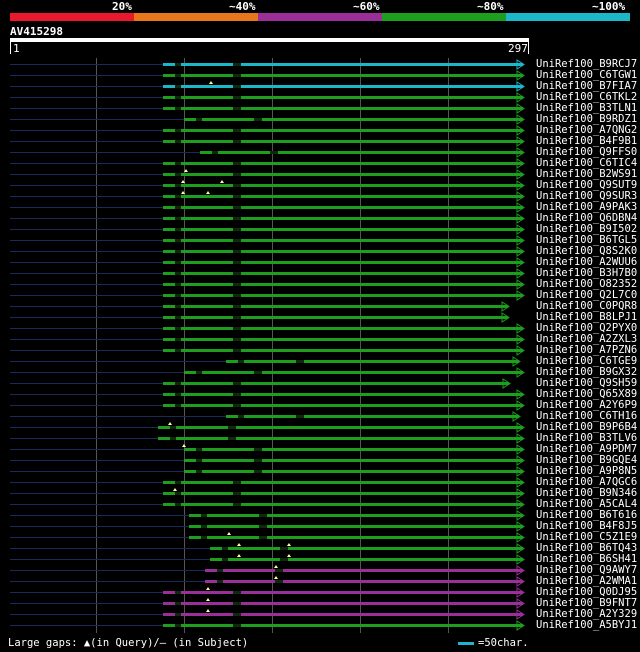  Describe the element at coordinates (320, 603) in the screenshot. I see `hit-row: UniRef100_B9FNT7` at that location.